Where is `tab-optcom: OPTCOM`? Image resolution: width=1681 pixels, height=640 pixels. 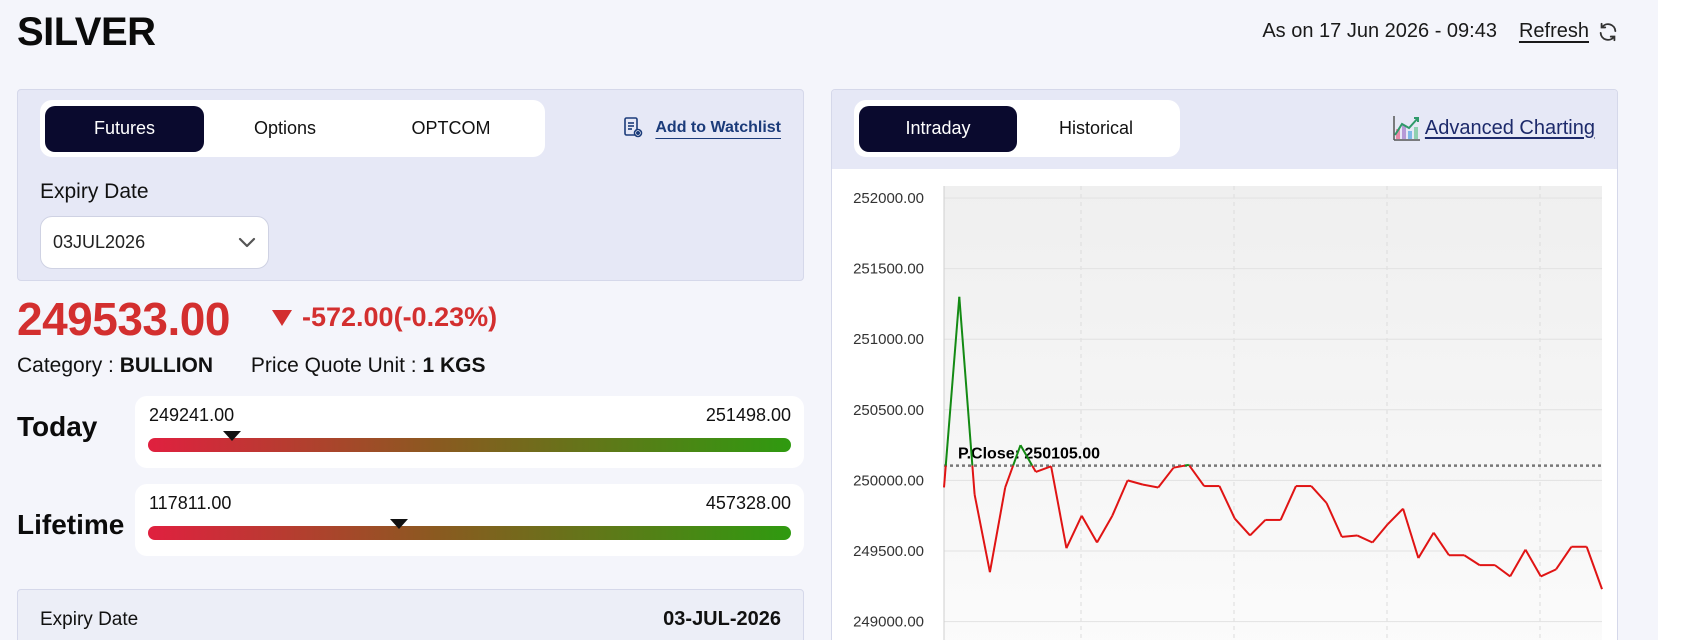 tab-optcom: OPTCOM is located at coordinates (451, 128).